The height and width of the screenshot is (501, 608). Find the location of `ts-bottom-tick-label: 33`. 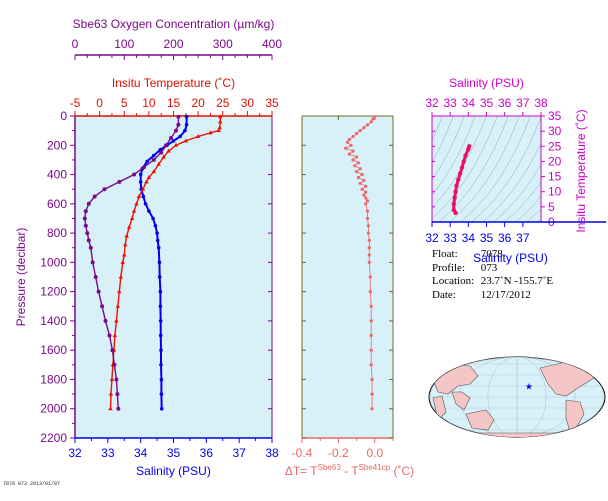

ts-bottom-tick-label: 33 is located at coordinates (450, 238).